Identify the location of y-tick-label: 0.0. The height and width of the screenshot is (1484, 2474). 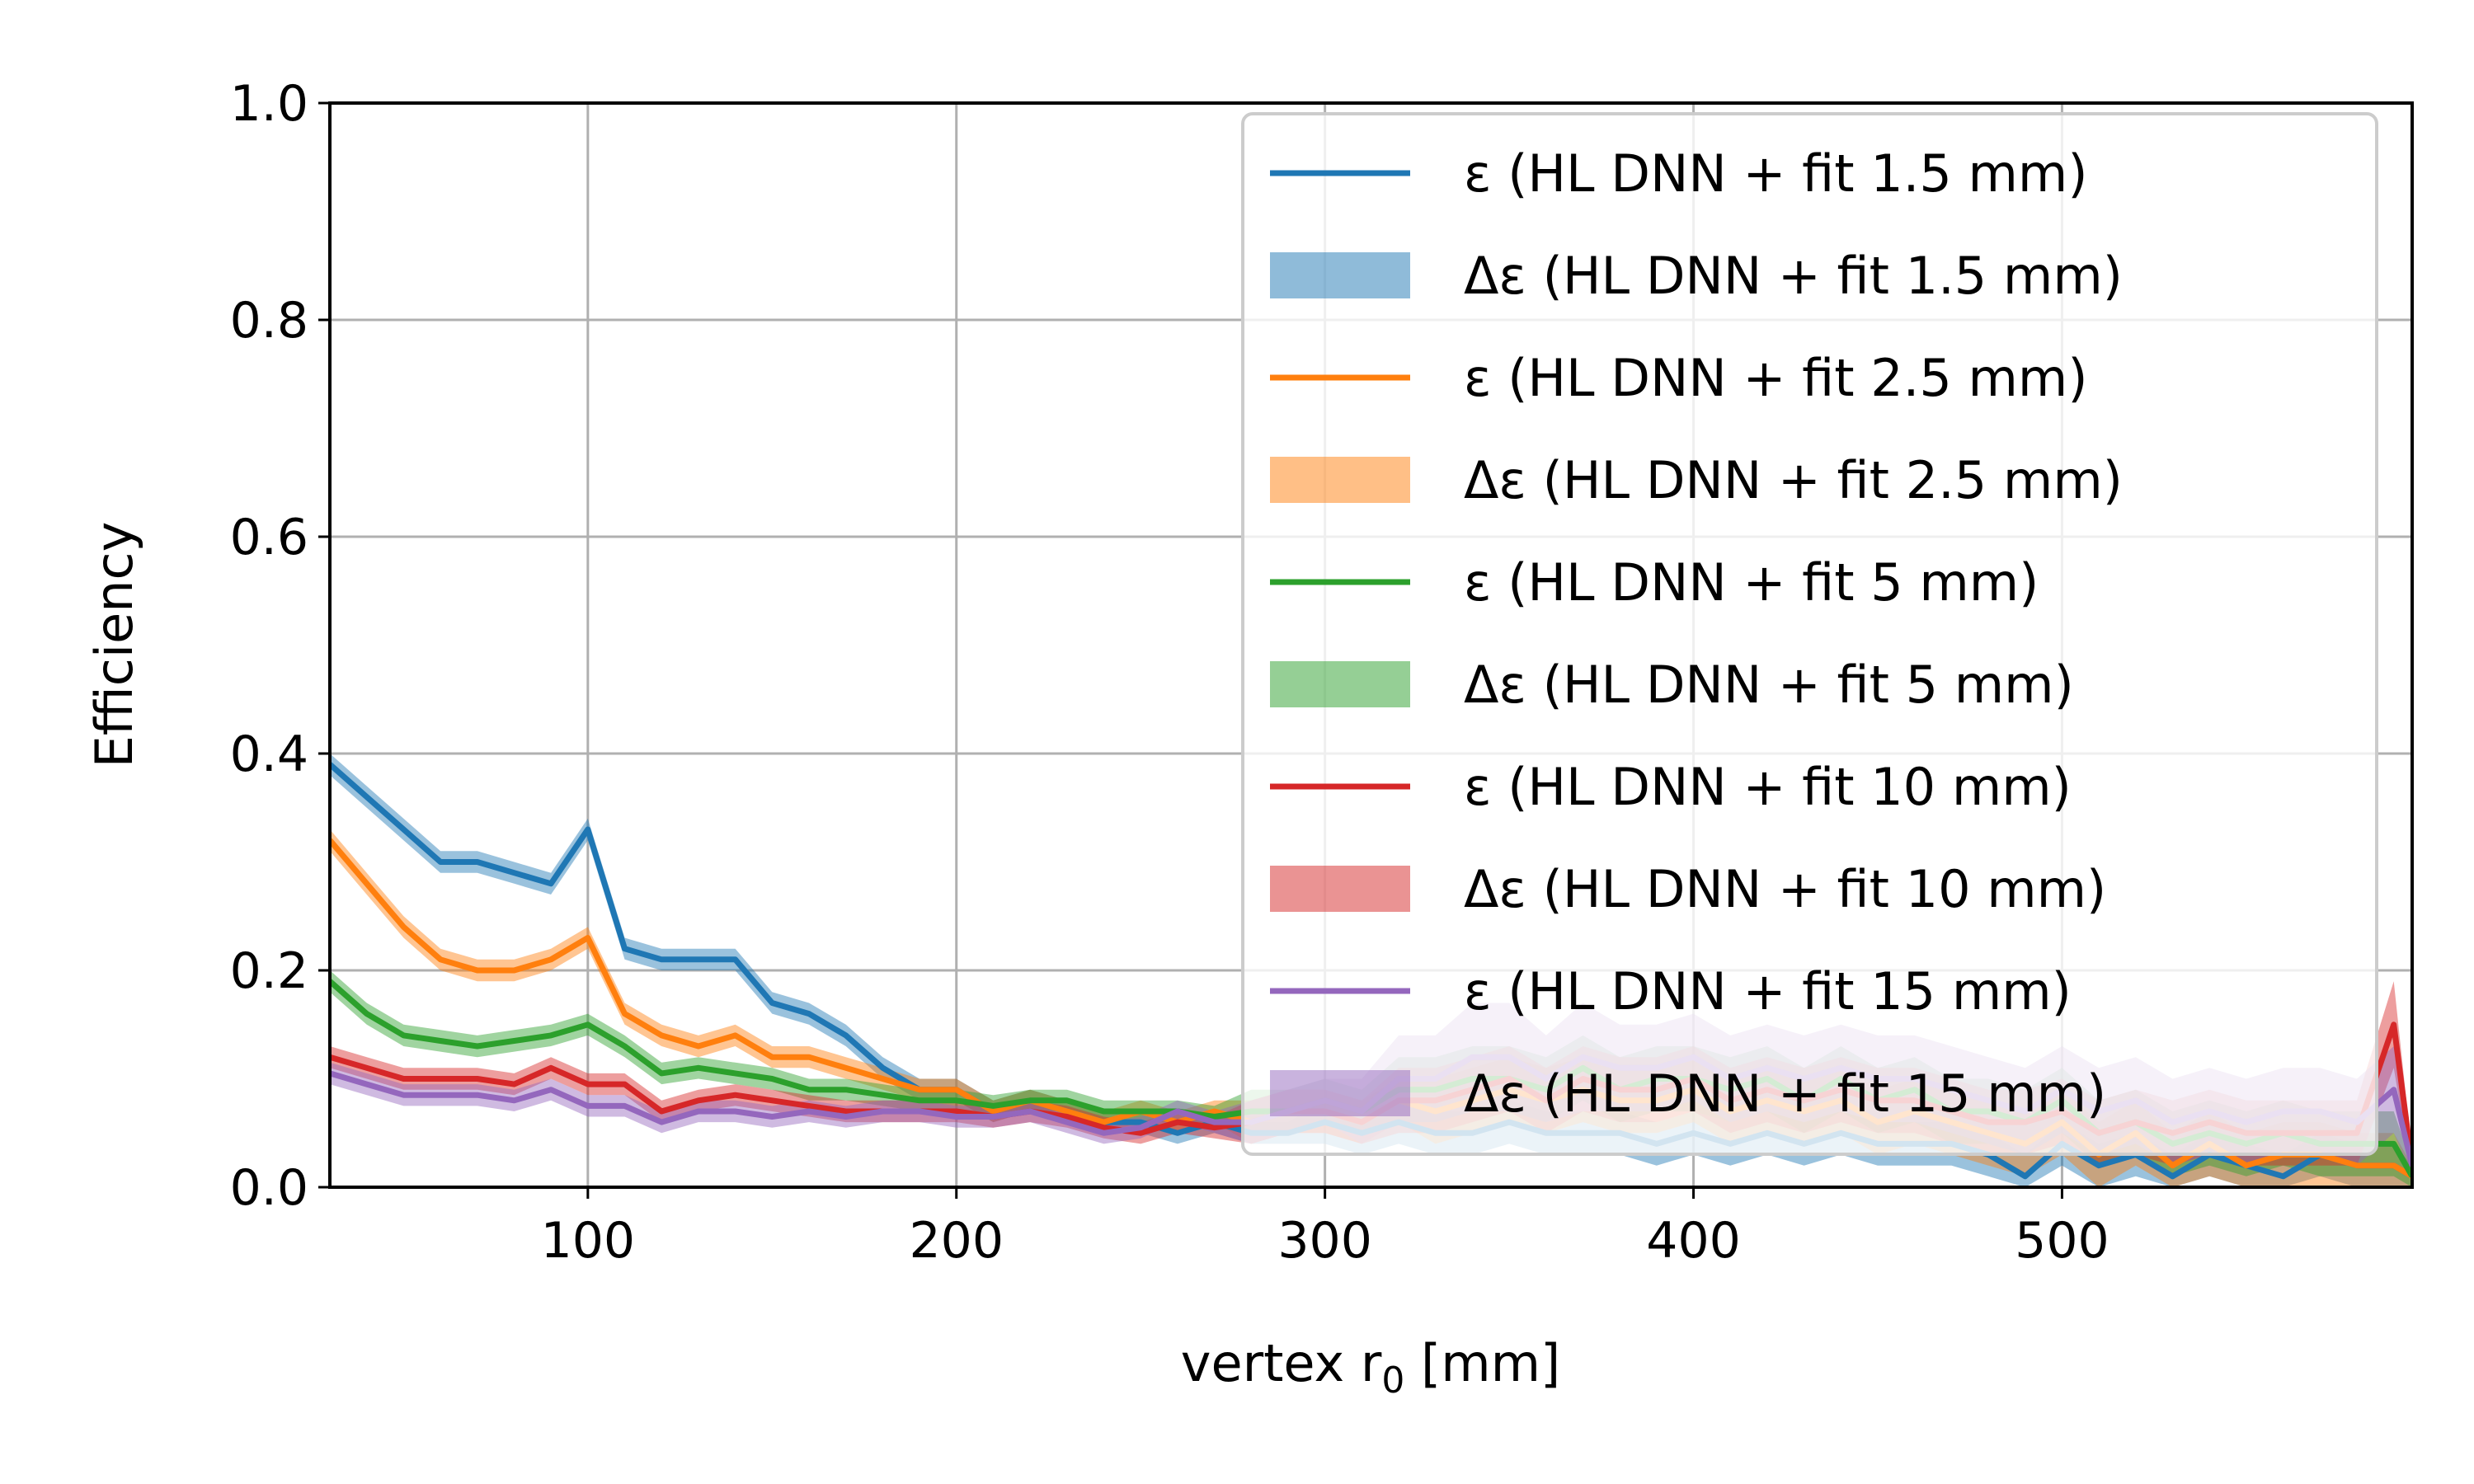
(269, 1188).